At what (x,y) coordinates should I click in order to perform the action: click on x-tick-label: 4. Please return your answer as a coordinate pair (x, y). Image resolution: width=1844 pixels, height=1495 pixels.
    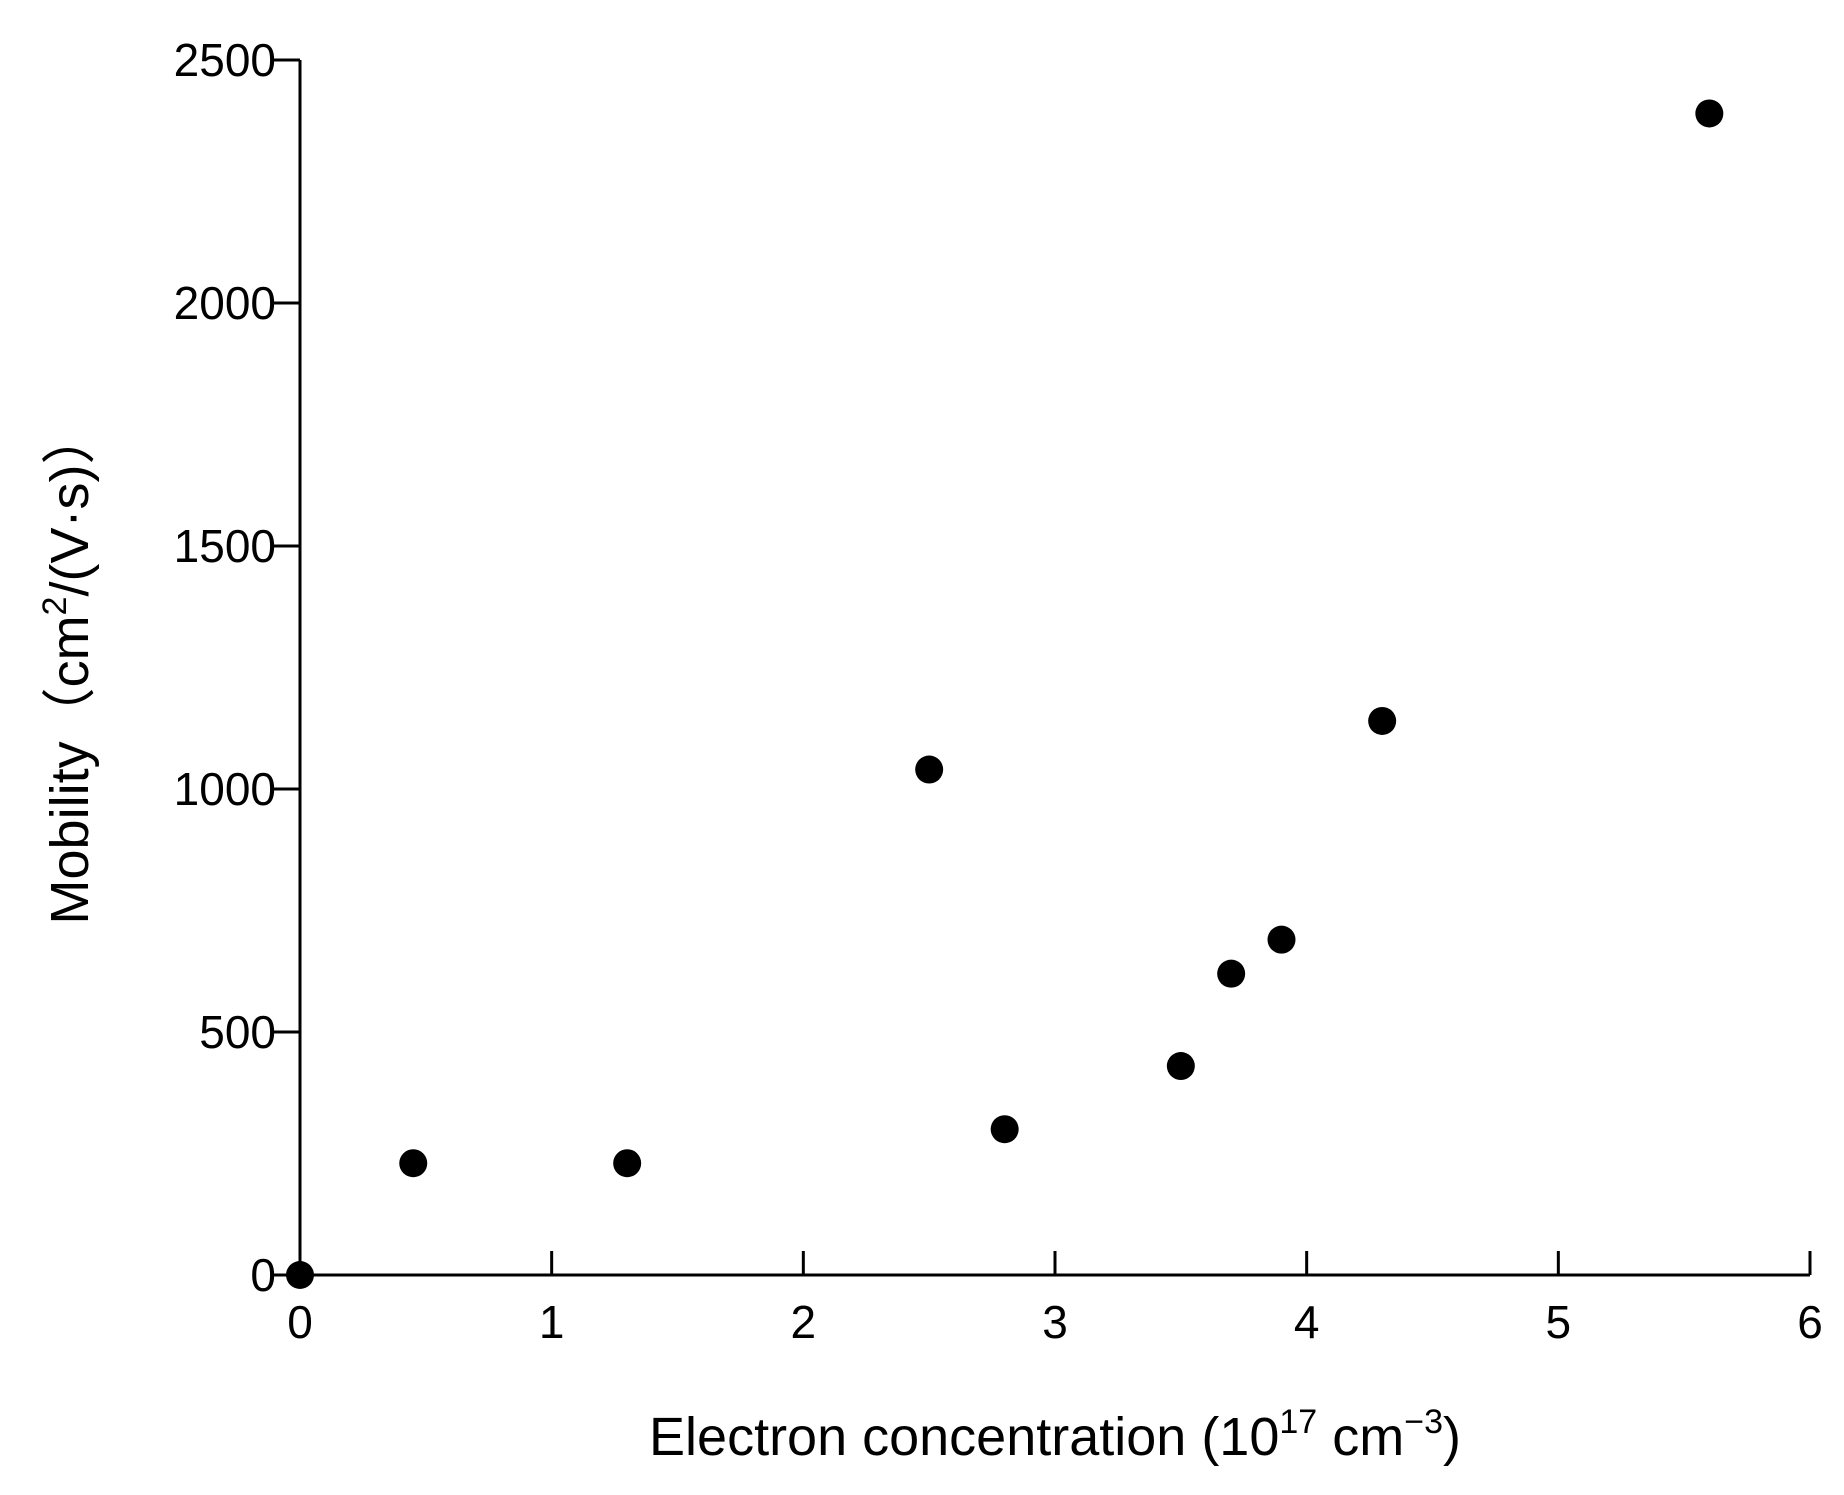
    Looking at the image, I should click on (1307, 1322).